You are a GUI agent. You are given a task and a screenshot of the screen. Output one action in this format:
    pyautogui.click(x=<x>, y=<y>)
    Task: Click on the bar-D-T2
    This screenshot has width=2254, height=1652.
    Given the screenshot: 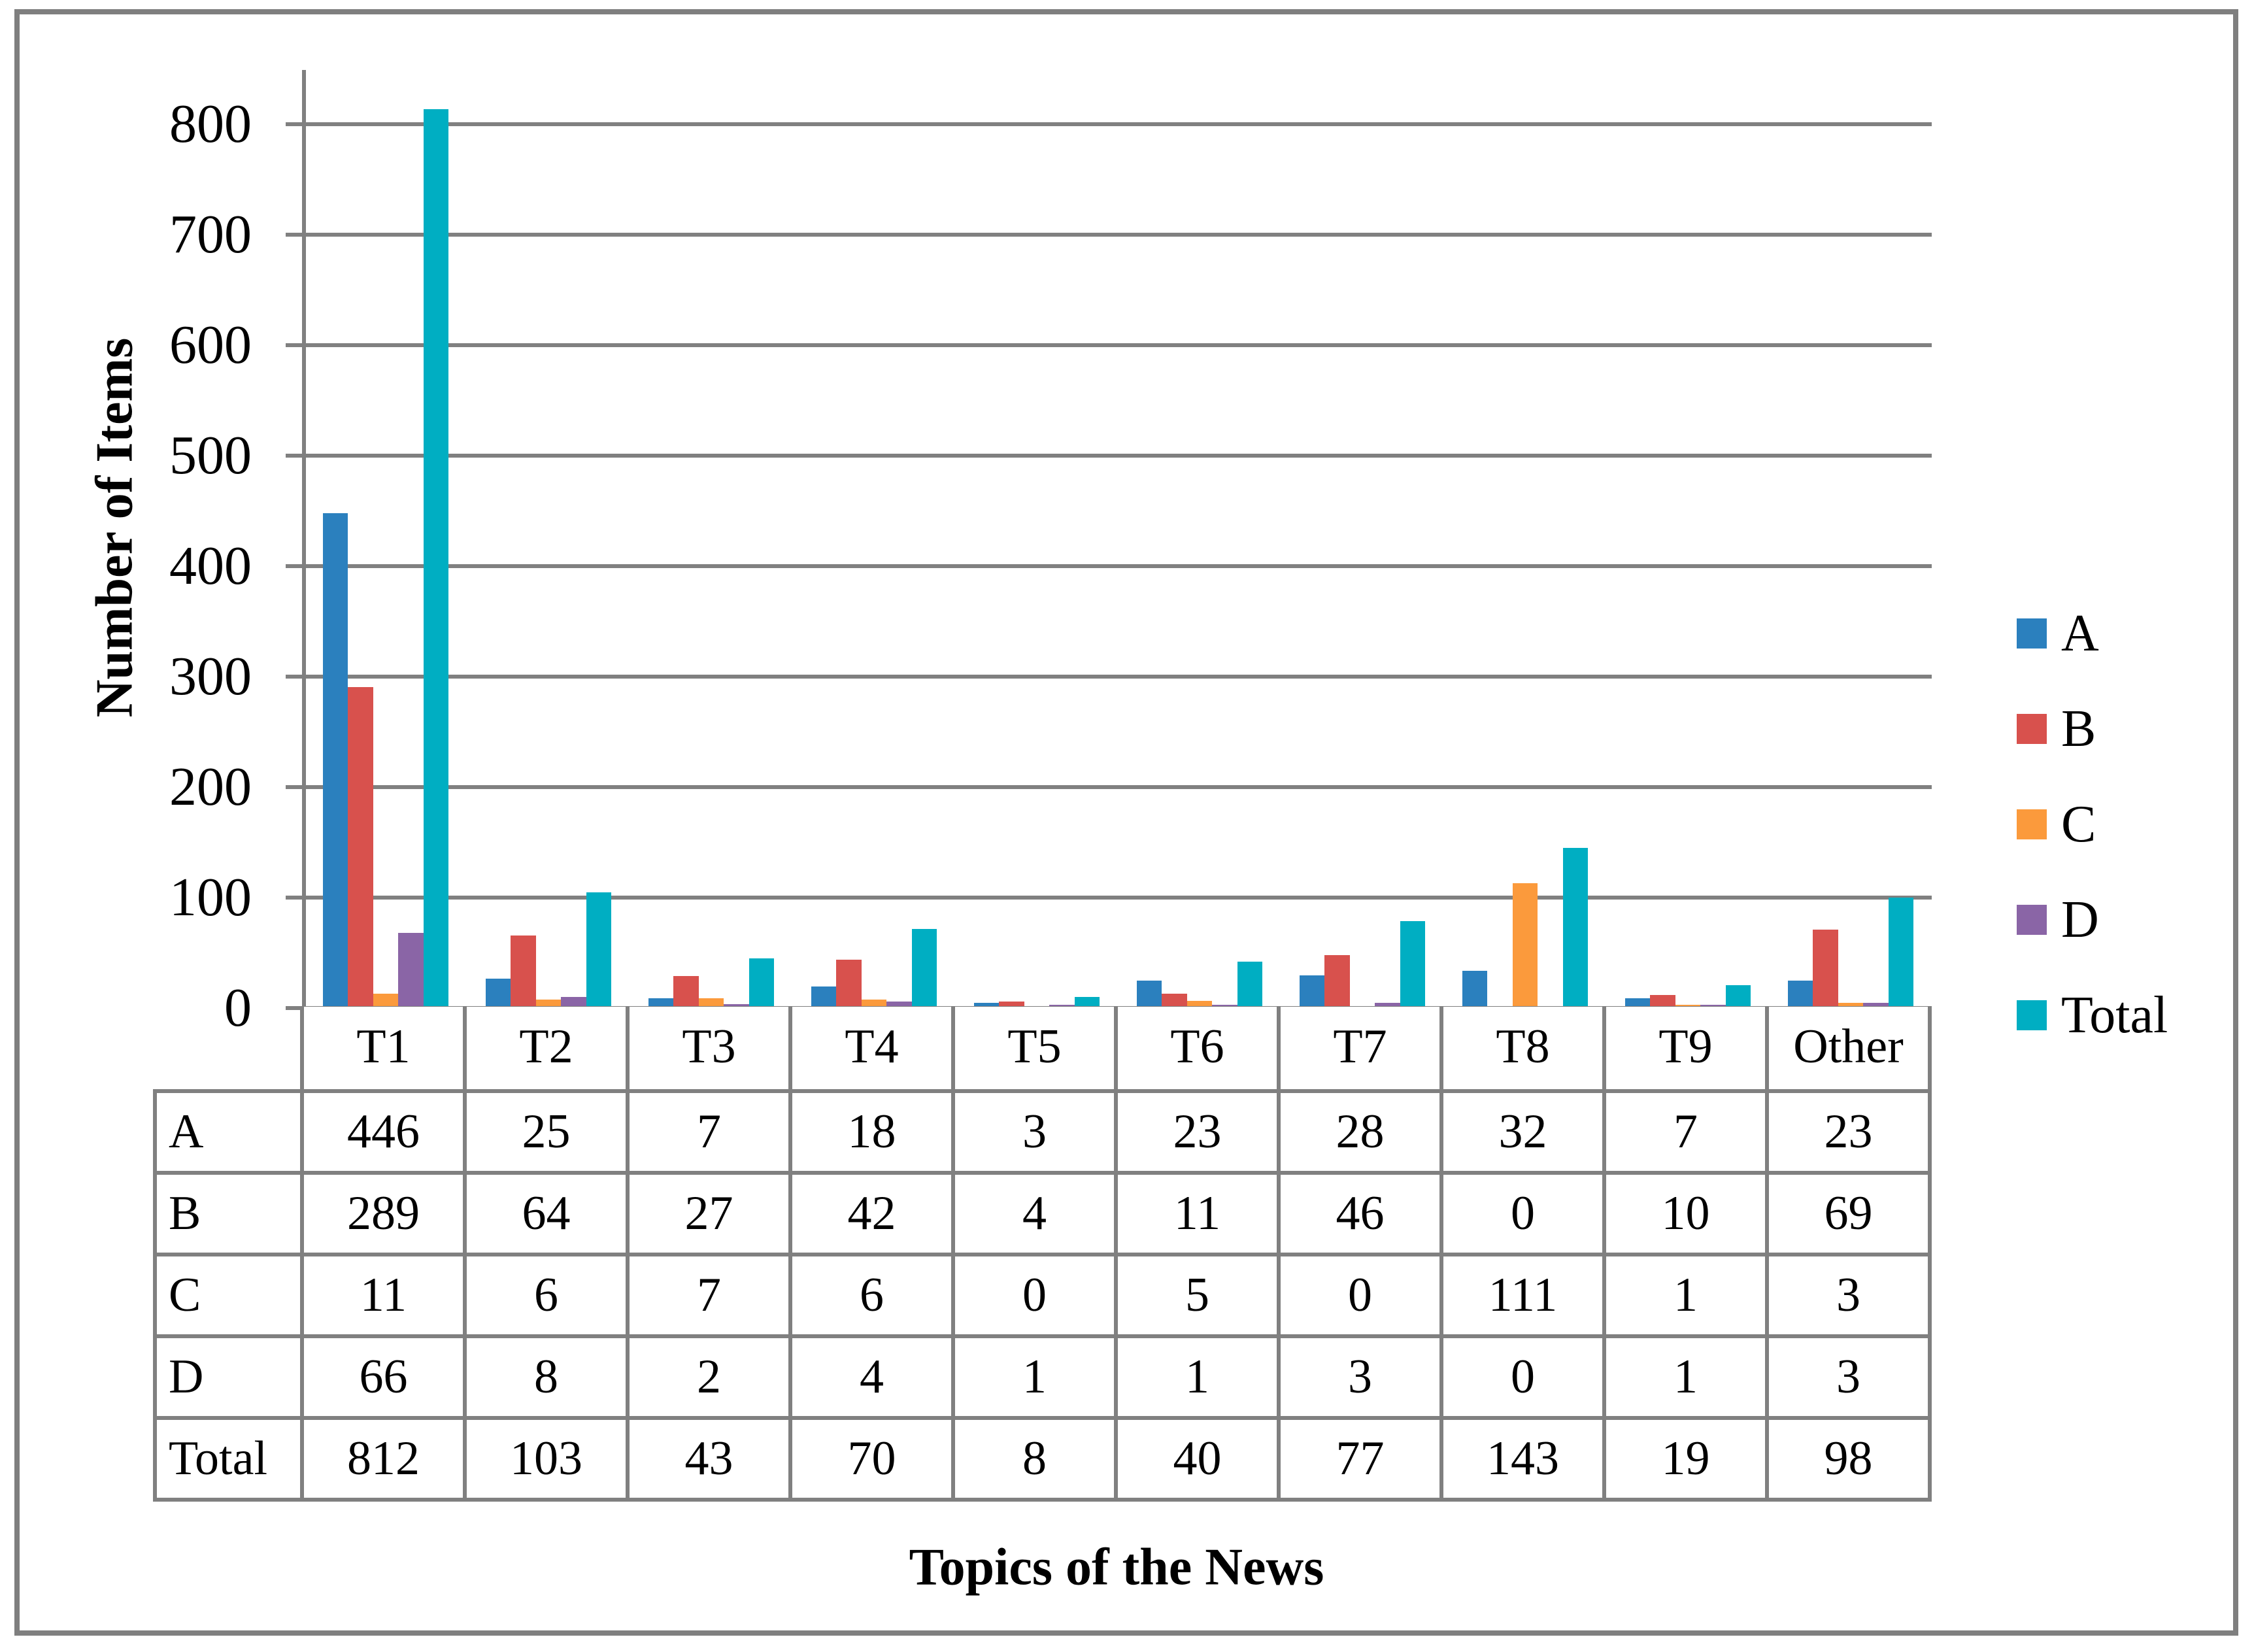 What is the action you would take?
    pyautogui.click(x=573, y=1001)
    